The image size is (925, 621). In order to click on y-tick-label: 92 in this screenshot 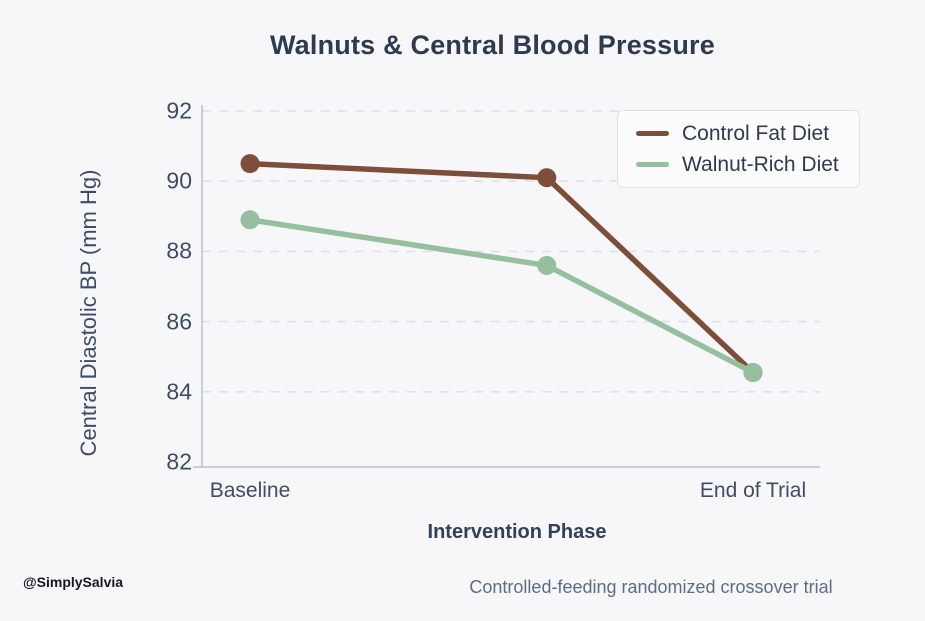, I will do `click(179, 110)`.